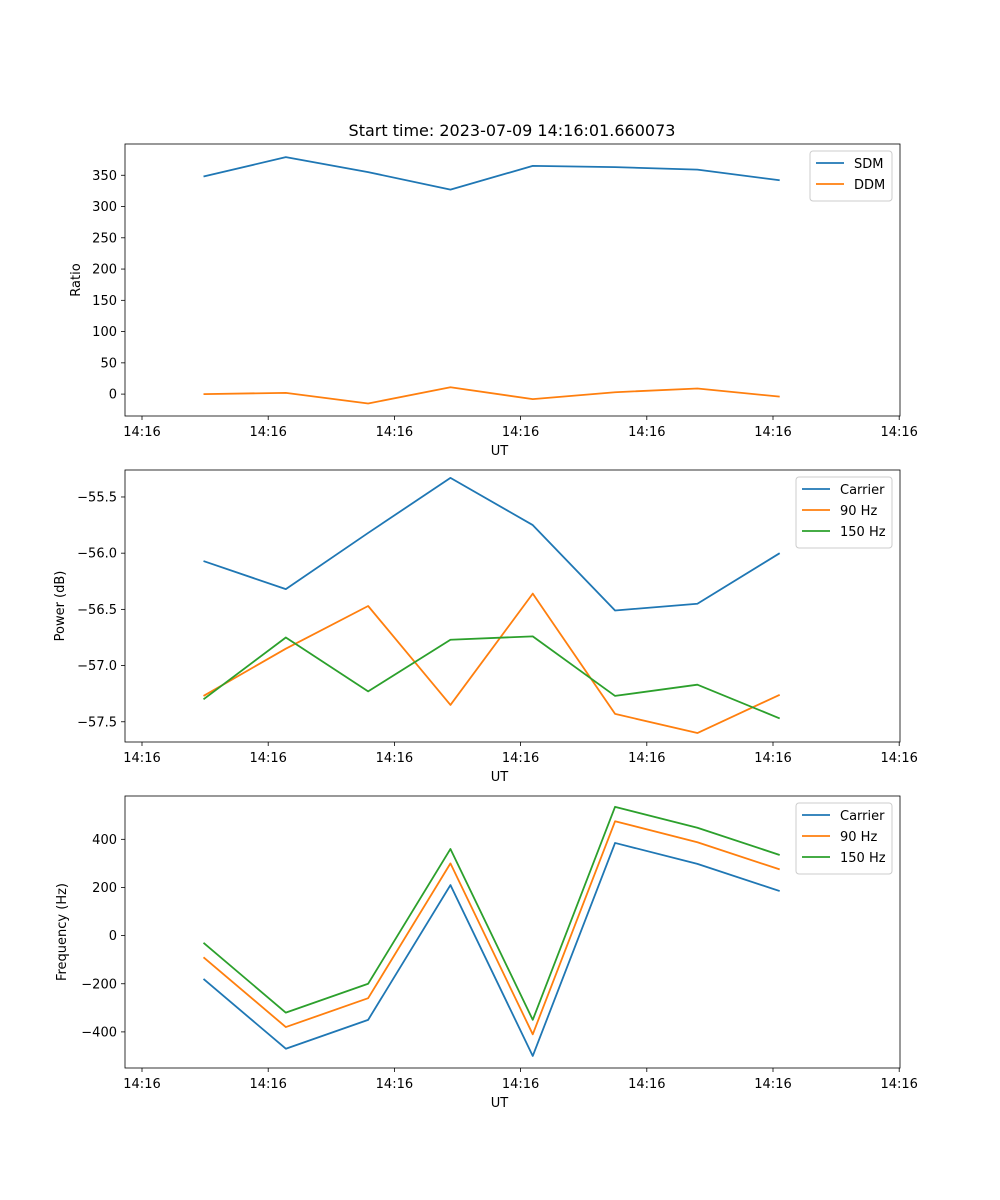 The width and height of the screenshot is (1000, 1200). I want to click on y-tick-label: 150, so click(104, 301).